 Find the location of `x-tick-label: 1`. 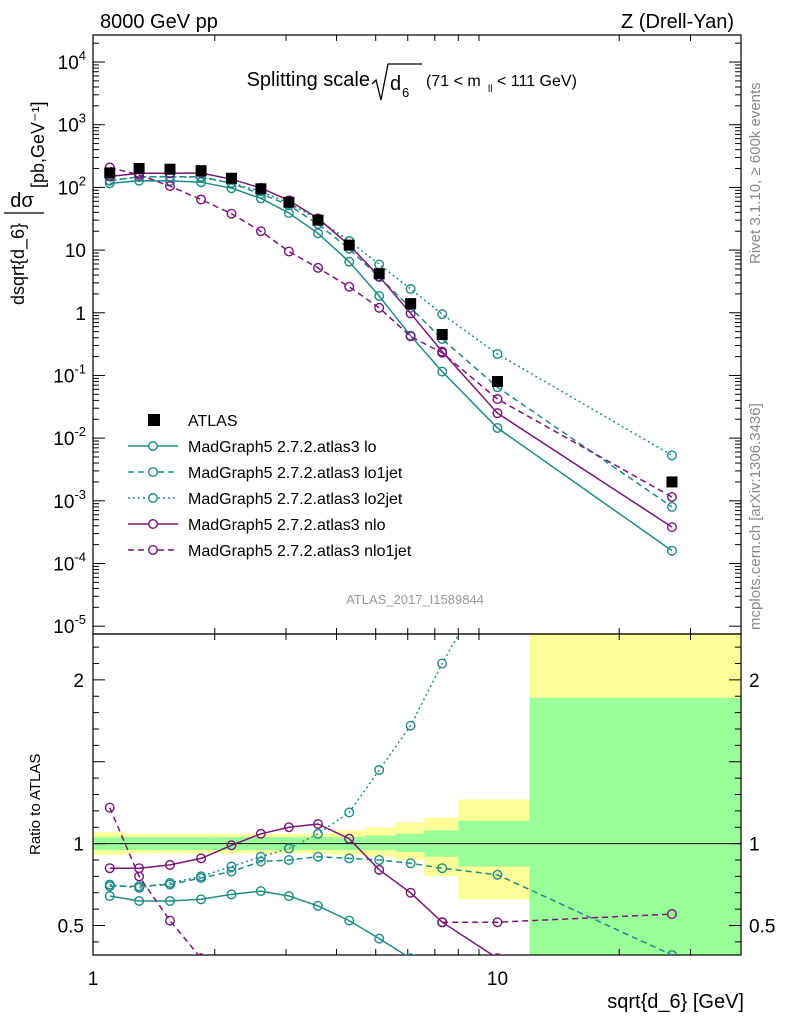

x-tick-label: 1 is located at coordinates (93, 979).